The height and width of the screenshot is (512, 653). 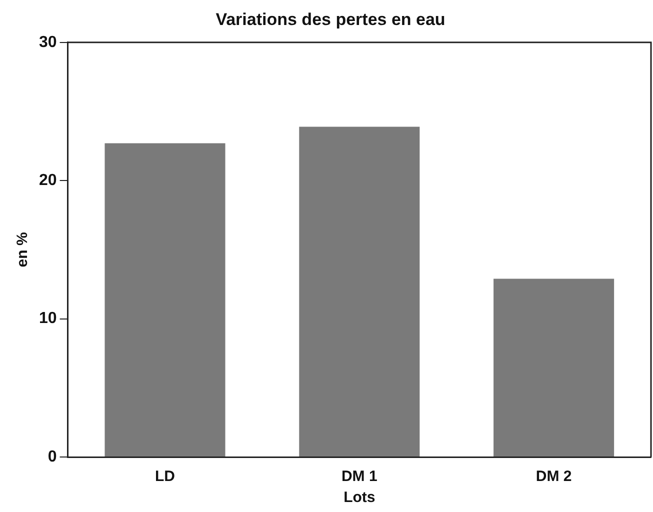 What do you see at coordinates (359, 477) in the screenshot?
I see `x-tick-label: DM 1` at bounding box center [359, 477].